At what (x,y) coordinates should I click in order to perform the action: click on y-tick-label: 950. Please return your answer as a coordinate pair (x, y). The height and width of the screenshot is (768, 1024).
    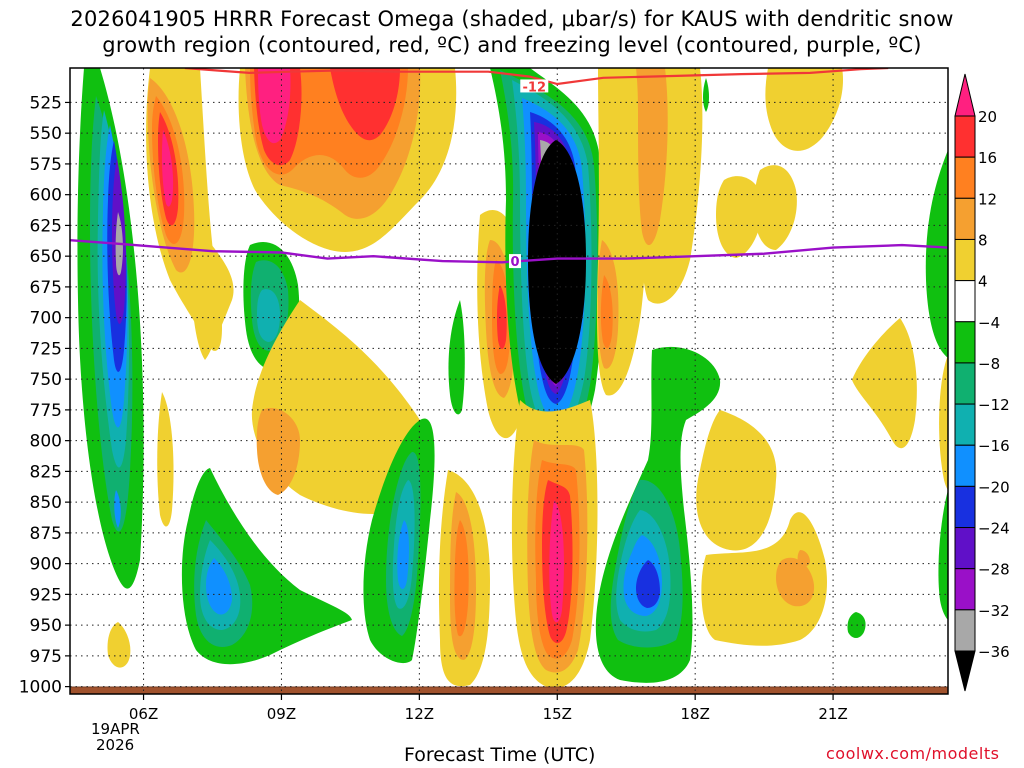
    Looking at the image, I should click on (46, 626).